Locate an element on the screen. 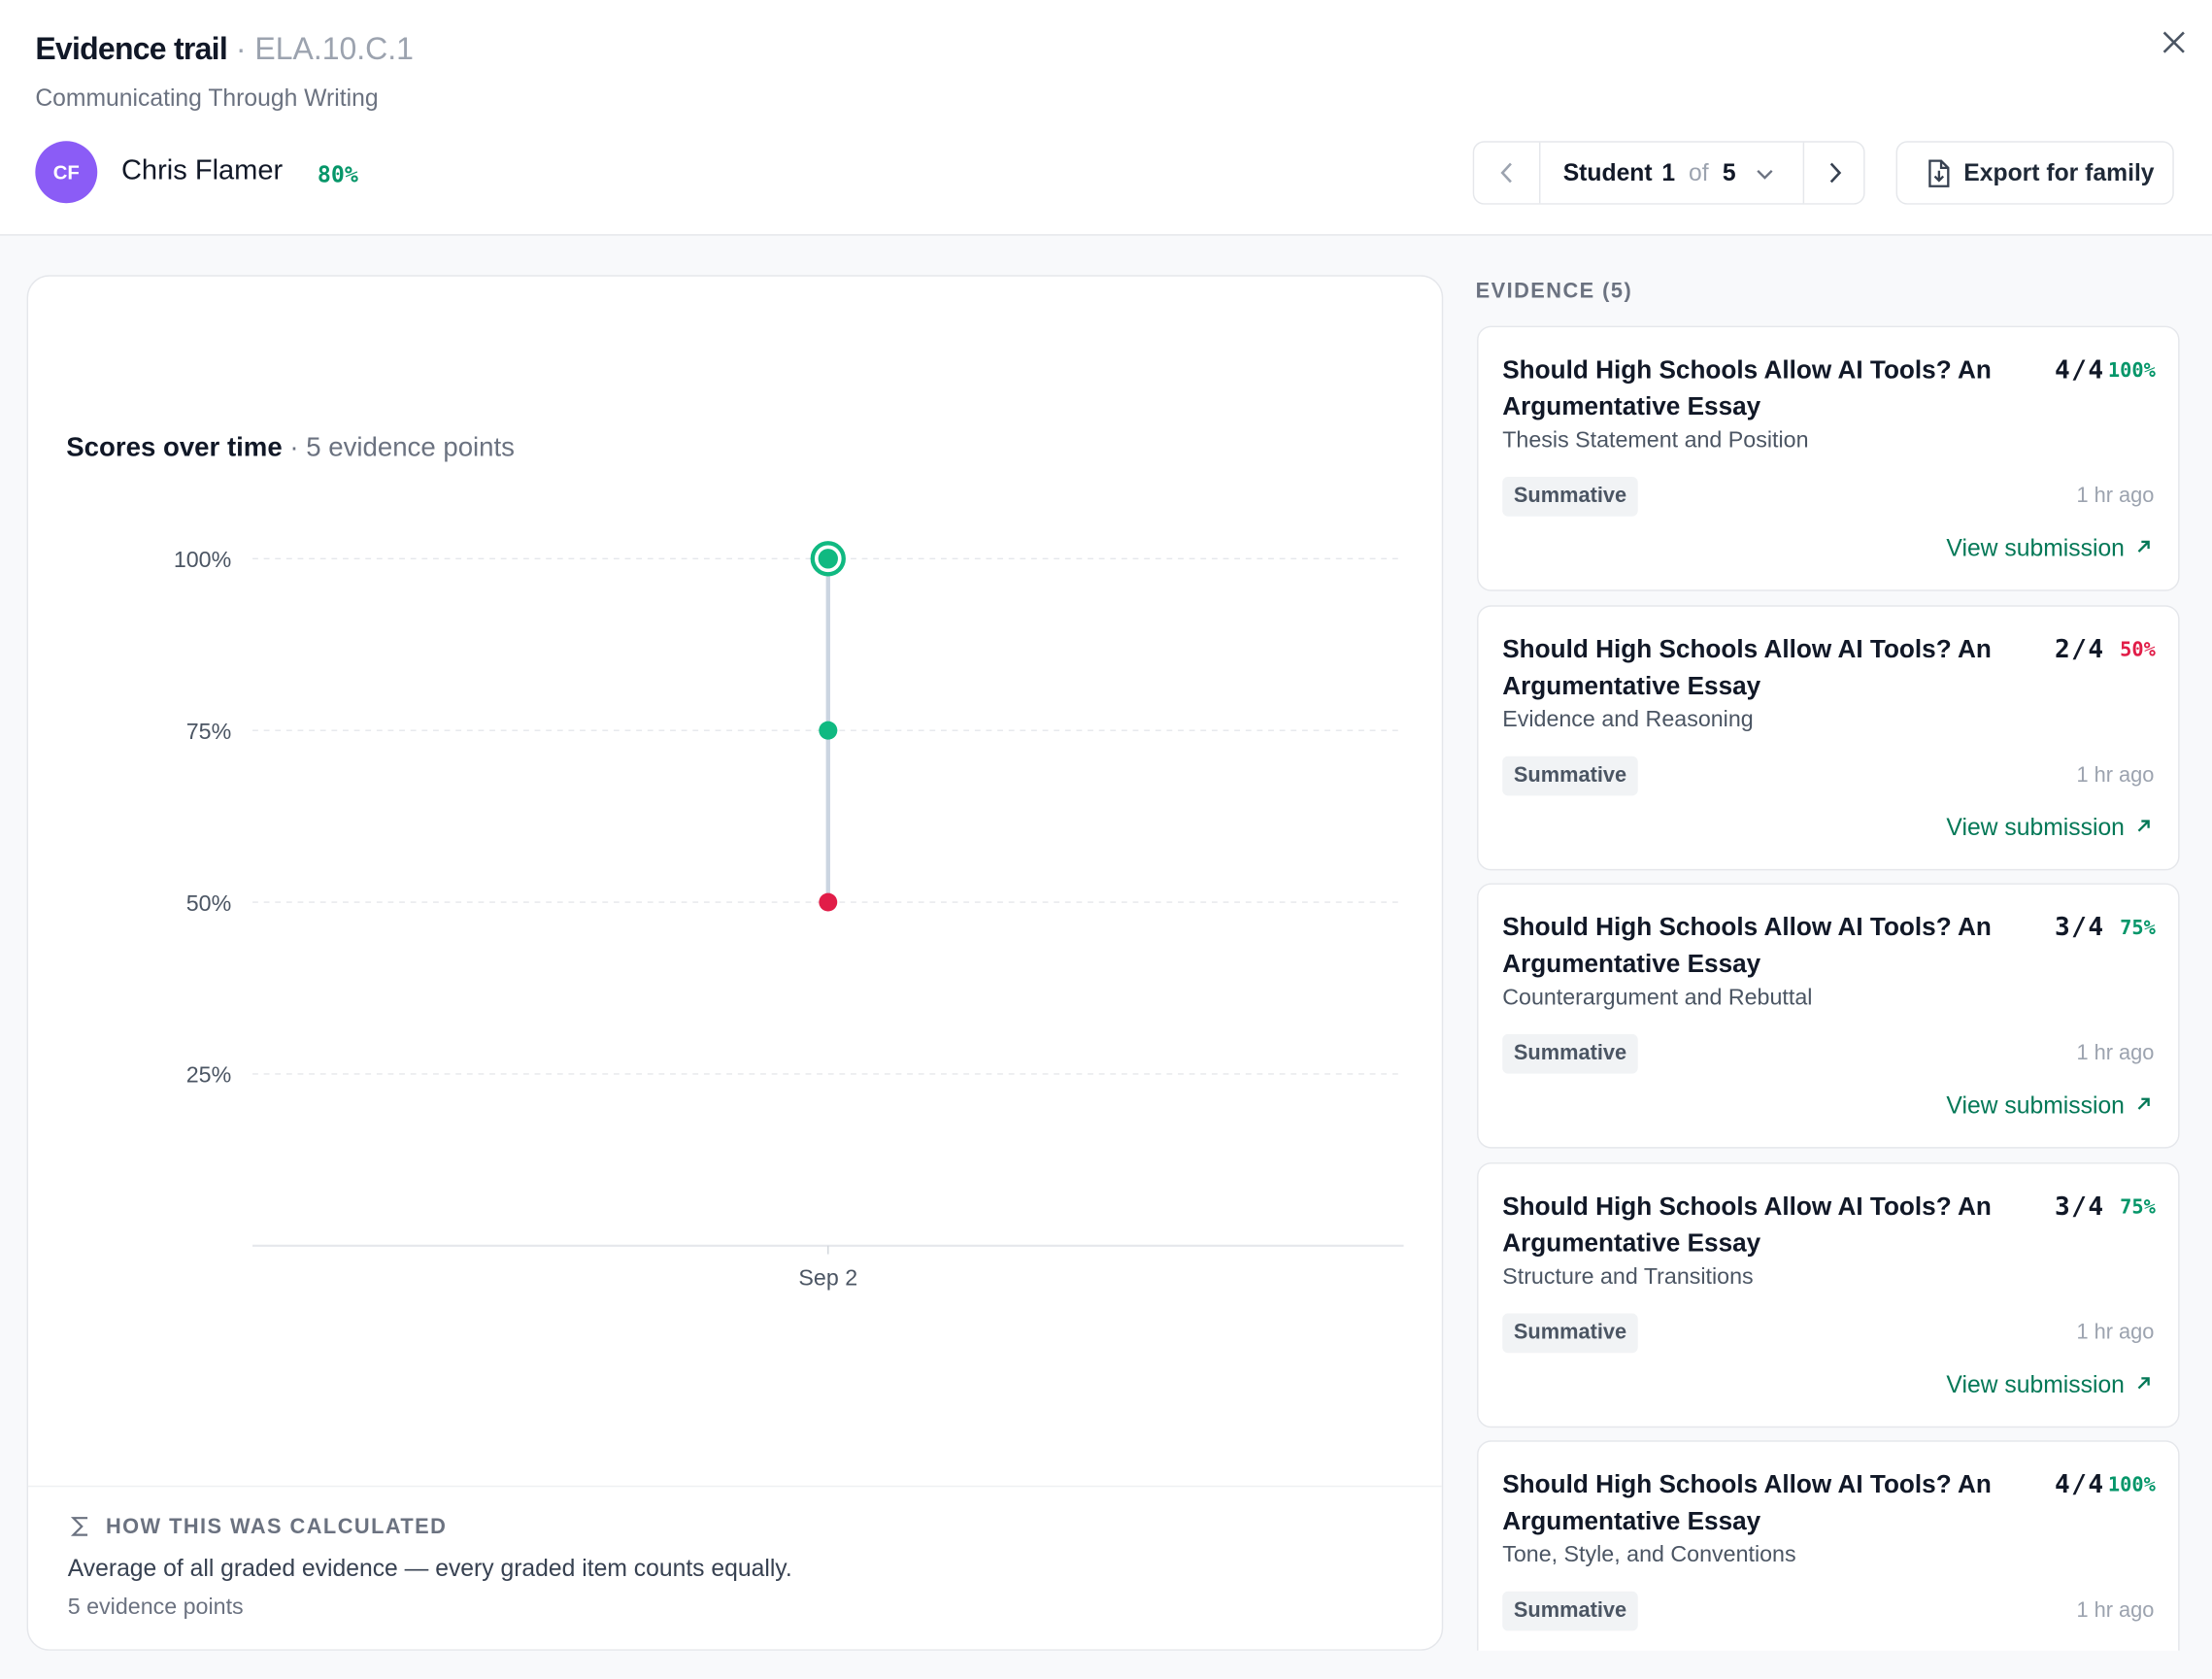  prev-icon is located at coordinates (1506, 173).